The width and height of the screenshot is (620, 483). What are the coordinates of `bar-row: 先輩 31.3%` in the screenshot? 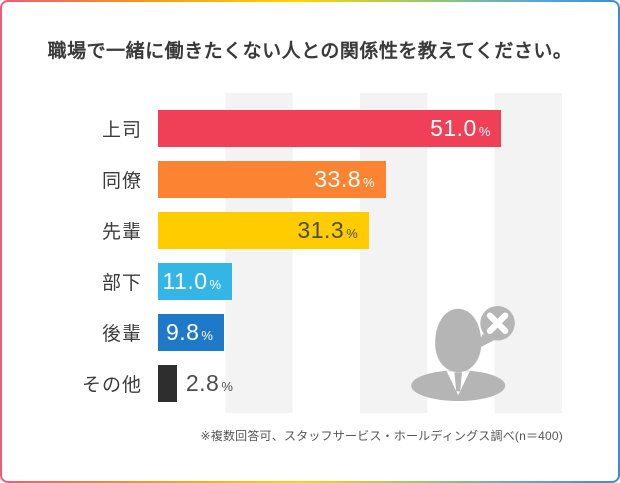 It's located at (302, 230).